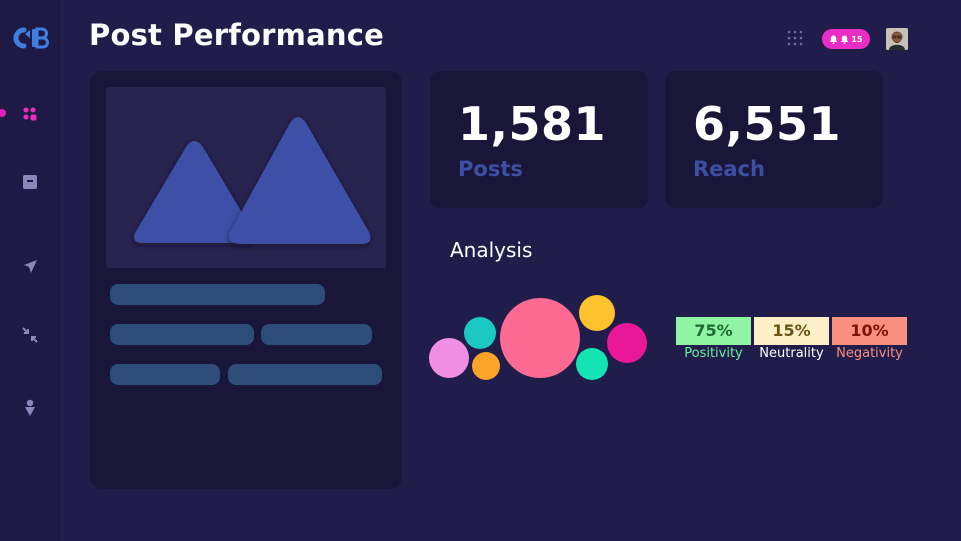  I want to click on stat-card-posts: 1,581 Posts, so click(539, 139).